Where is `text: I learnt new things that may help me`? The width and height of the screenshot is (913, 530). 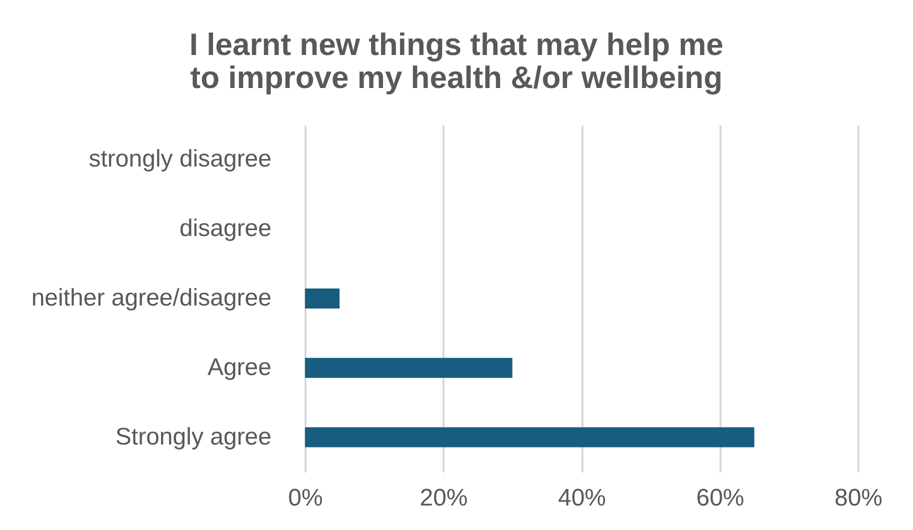
text: I learnt new things that may help me is located at coordinates (456, 44).